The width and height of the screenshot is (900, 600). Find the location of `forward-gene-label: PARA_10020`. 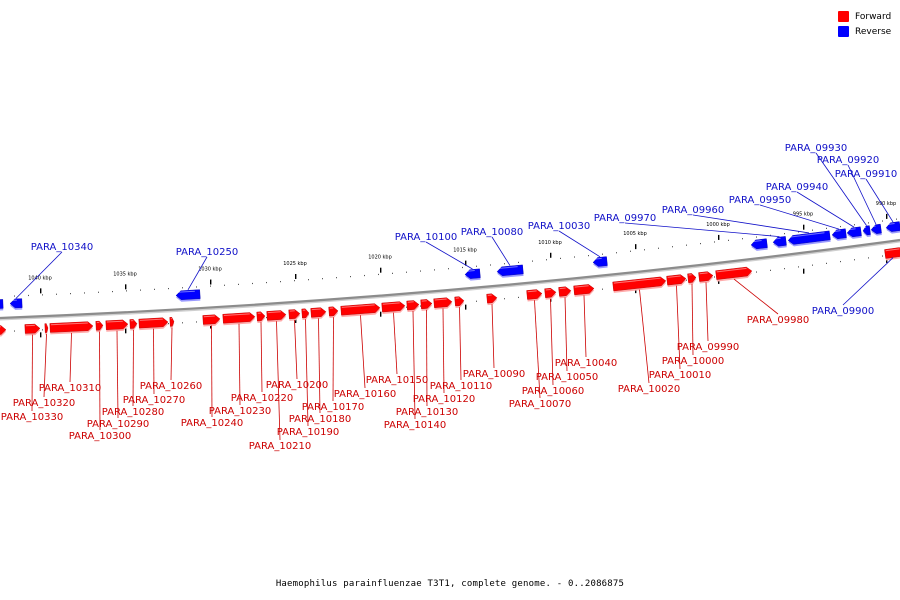

forward-gene-label: PARA_10020 is located at coordinates (649, 389).